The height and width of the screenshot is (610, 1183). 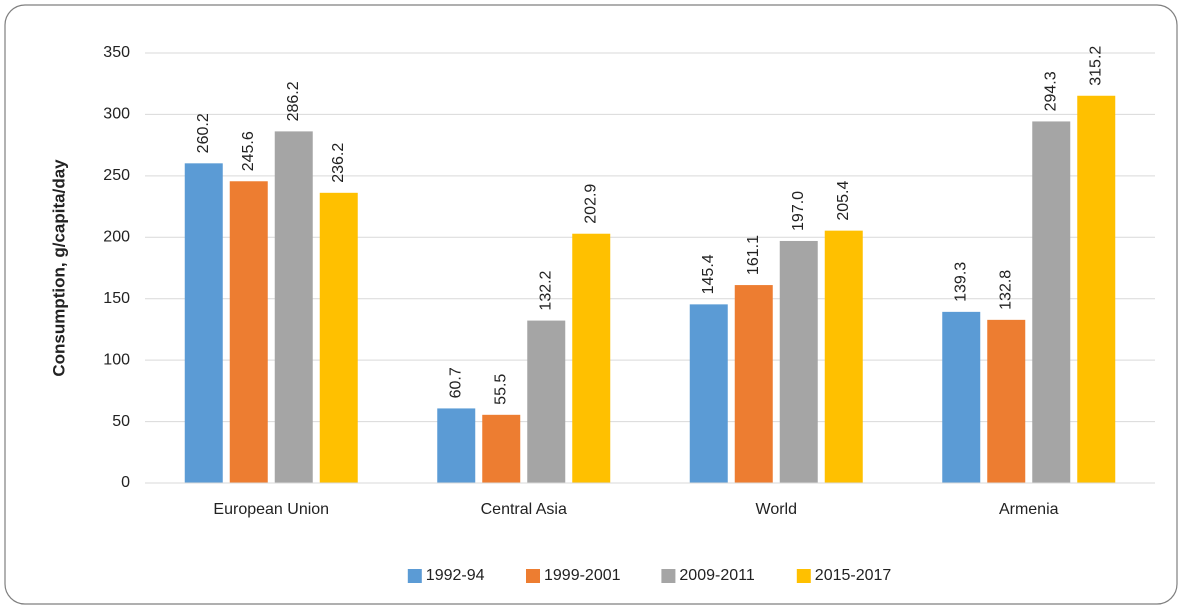 I want to click on data-label: 205.4, so click(x=843, y=201).